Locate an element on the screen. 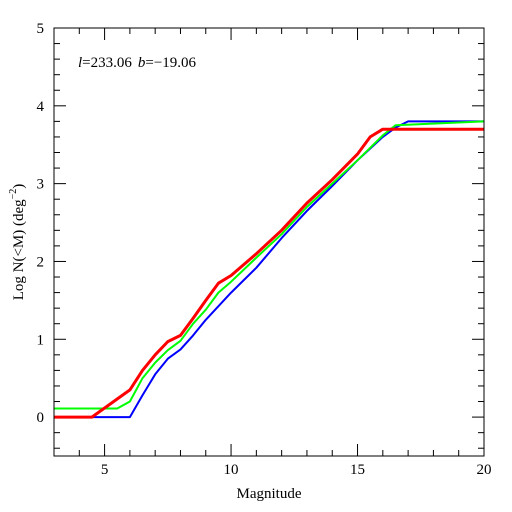 This screenshot has height=512, width=512. y-axis-label-sup: −2 is located at coordinates (13, 194).